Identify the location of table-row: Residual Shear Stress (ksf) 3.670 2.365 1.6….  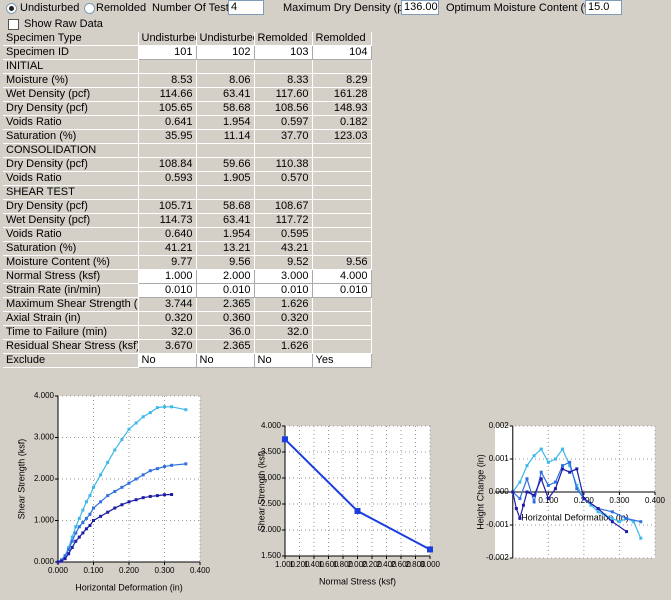
(187, 346).